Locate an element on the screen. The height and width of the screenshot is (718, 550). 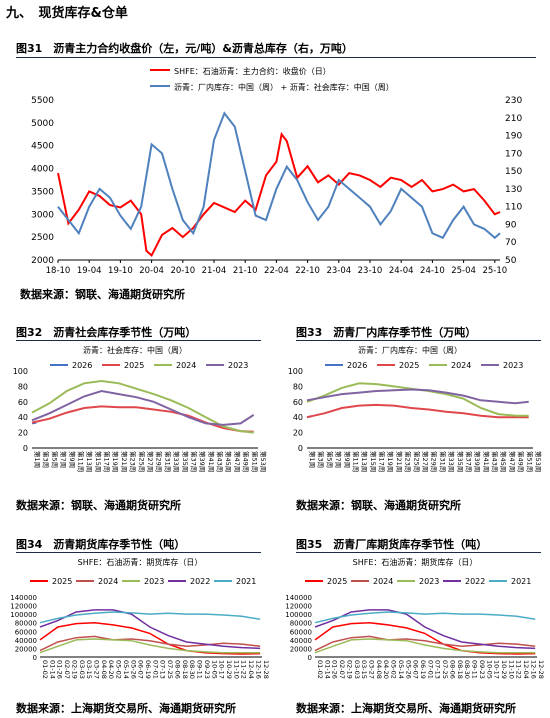
fig33-xtick-12: 第25周 is located at coordinates (416, 461).